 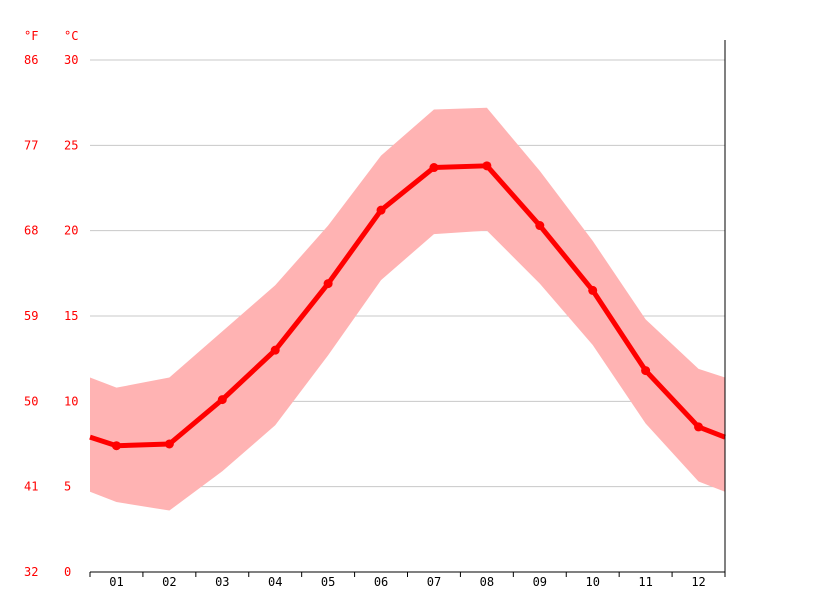 I want to click on x-tick-label: 03, so click(x=222, y=582).